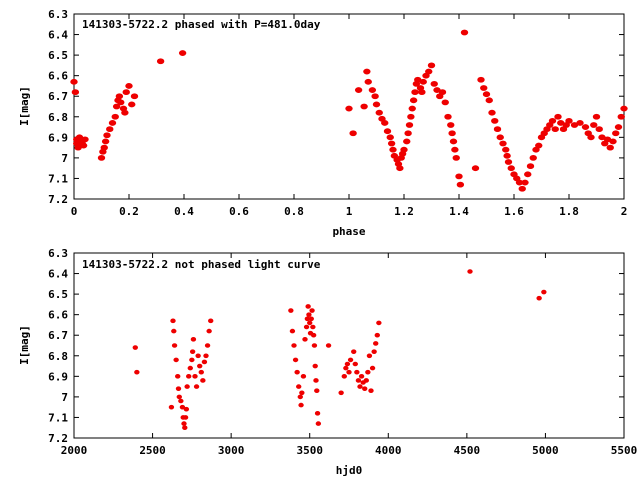  Describe the element at coordinates (129, 211) in the screenshot. I see `x-tick-label: 0.2` at that location.